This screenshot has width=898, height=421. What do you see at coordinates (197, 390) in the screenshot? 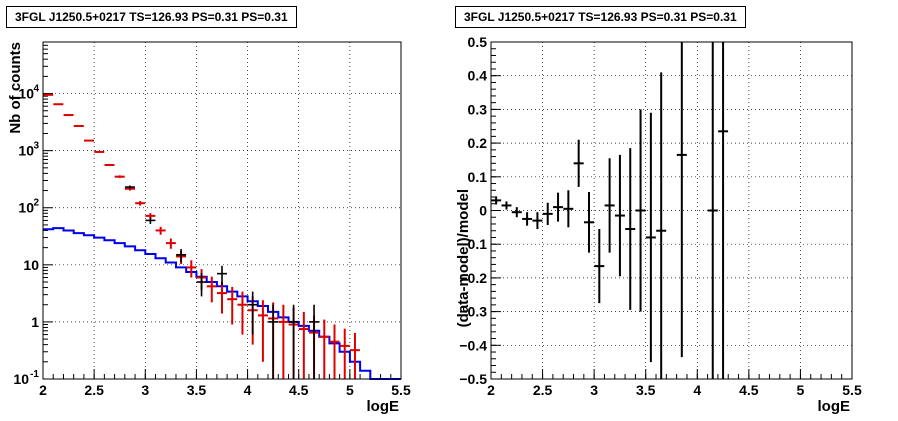
I see `left-x-tick-label: 3.5` at bounding box center [197, 390].